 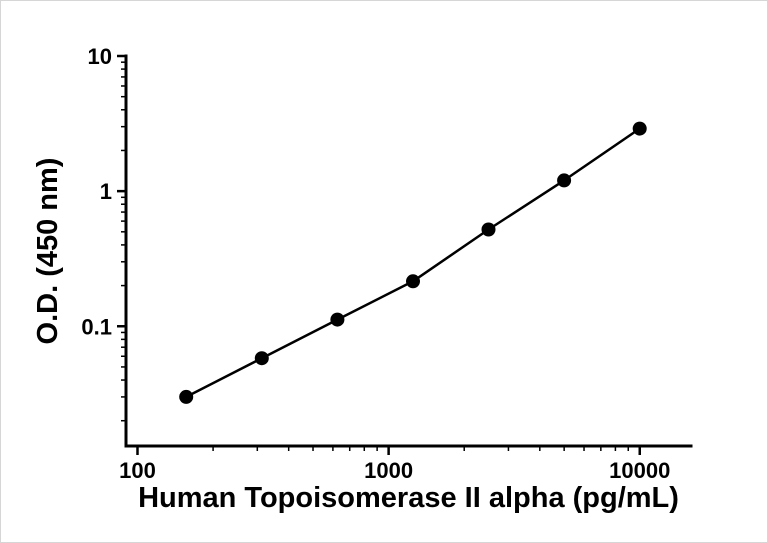 I want to click on y-axis-title: O.D. (450 nm), so click(x=48, y=251).